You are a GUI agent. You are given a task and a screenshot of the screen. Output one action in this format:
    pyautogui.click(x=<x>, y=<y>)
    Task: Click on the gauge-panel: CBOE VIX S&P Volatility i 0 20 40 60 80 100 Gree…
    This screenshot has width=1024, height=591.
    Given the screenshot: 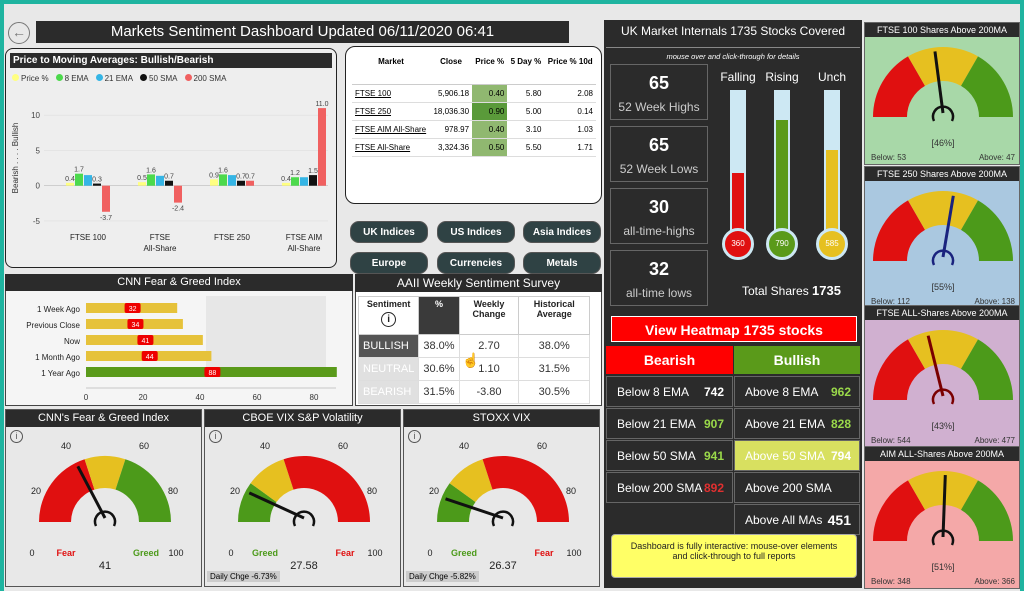 What is the action you would take?
    pyautogui.click(x=302, y=498)
    